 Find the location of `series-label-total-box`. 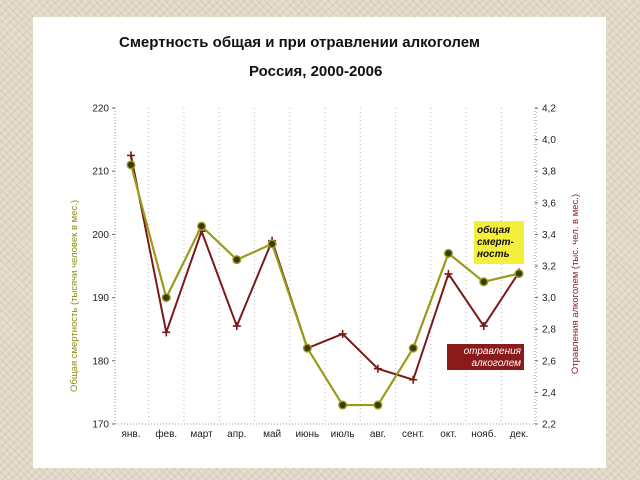

series-label-total-box is located at coordinates (499, 242).